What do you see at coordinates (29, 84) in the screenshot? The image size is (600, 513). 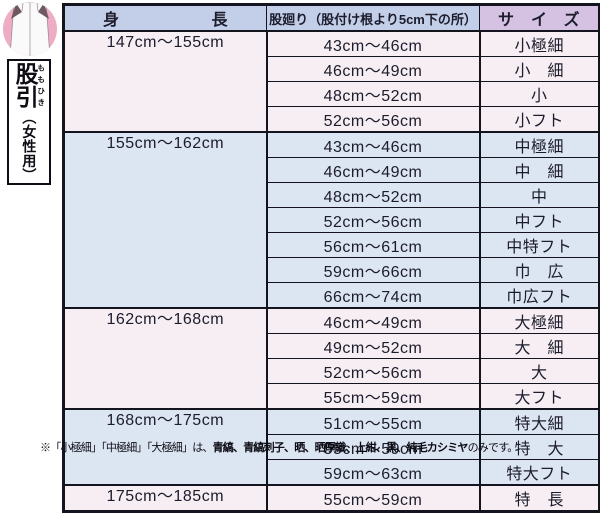 I see `product-name: 股もも引ひき` at bounding box center [29, 84].